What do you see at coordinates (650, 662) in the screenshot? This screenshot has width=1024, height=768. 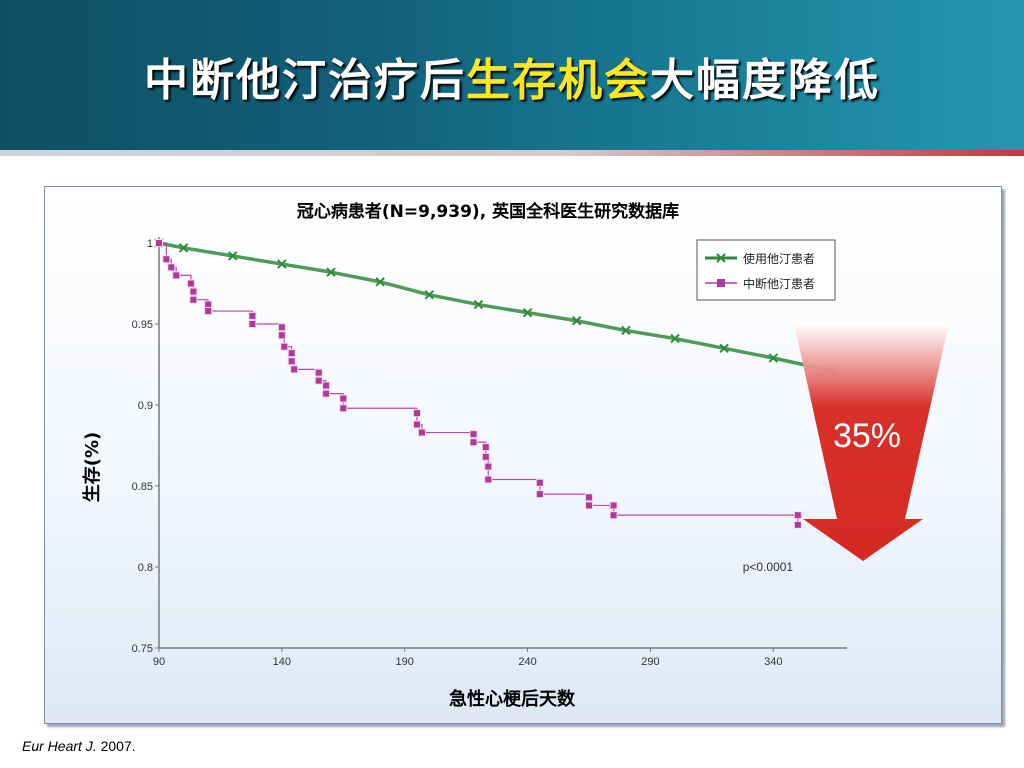 I see `x-tick-label: 290` at bounding box center [650, 662].